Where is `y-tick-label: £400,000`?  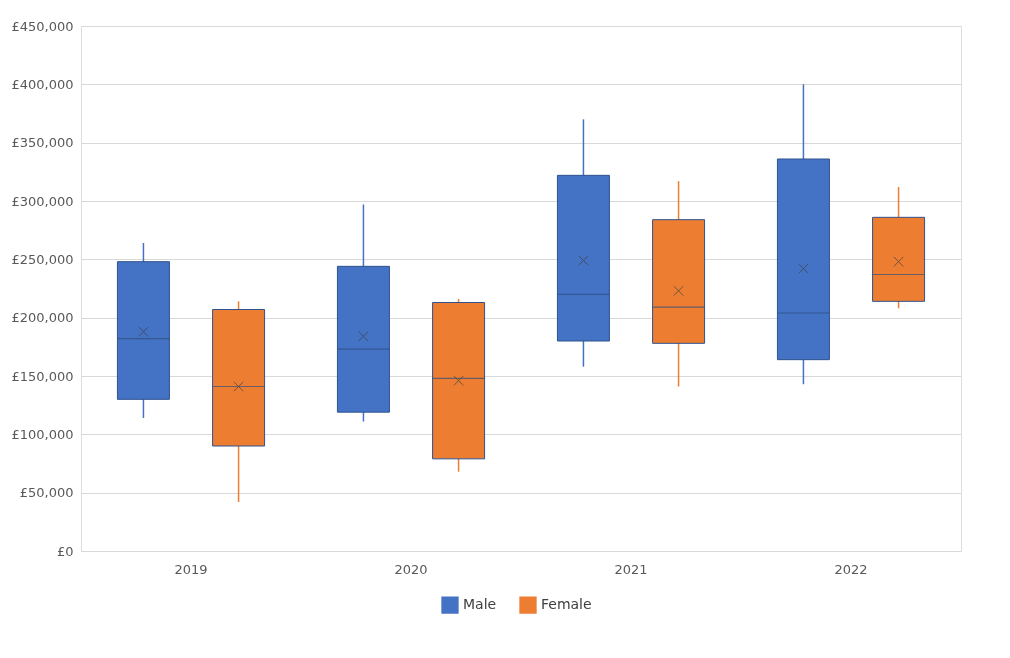 y-tick-label: £400,000 is located at coordinates (42, 84).